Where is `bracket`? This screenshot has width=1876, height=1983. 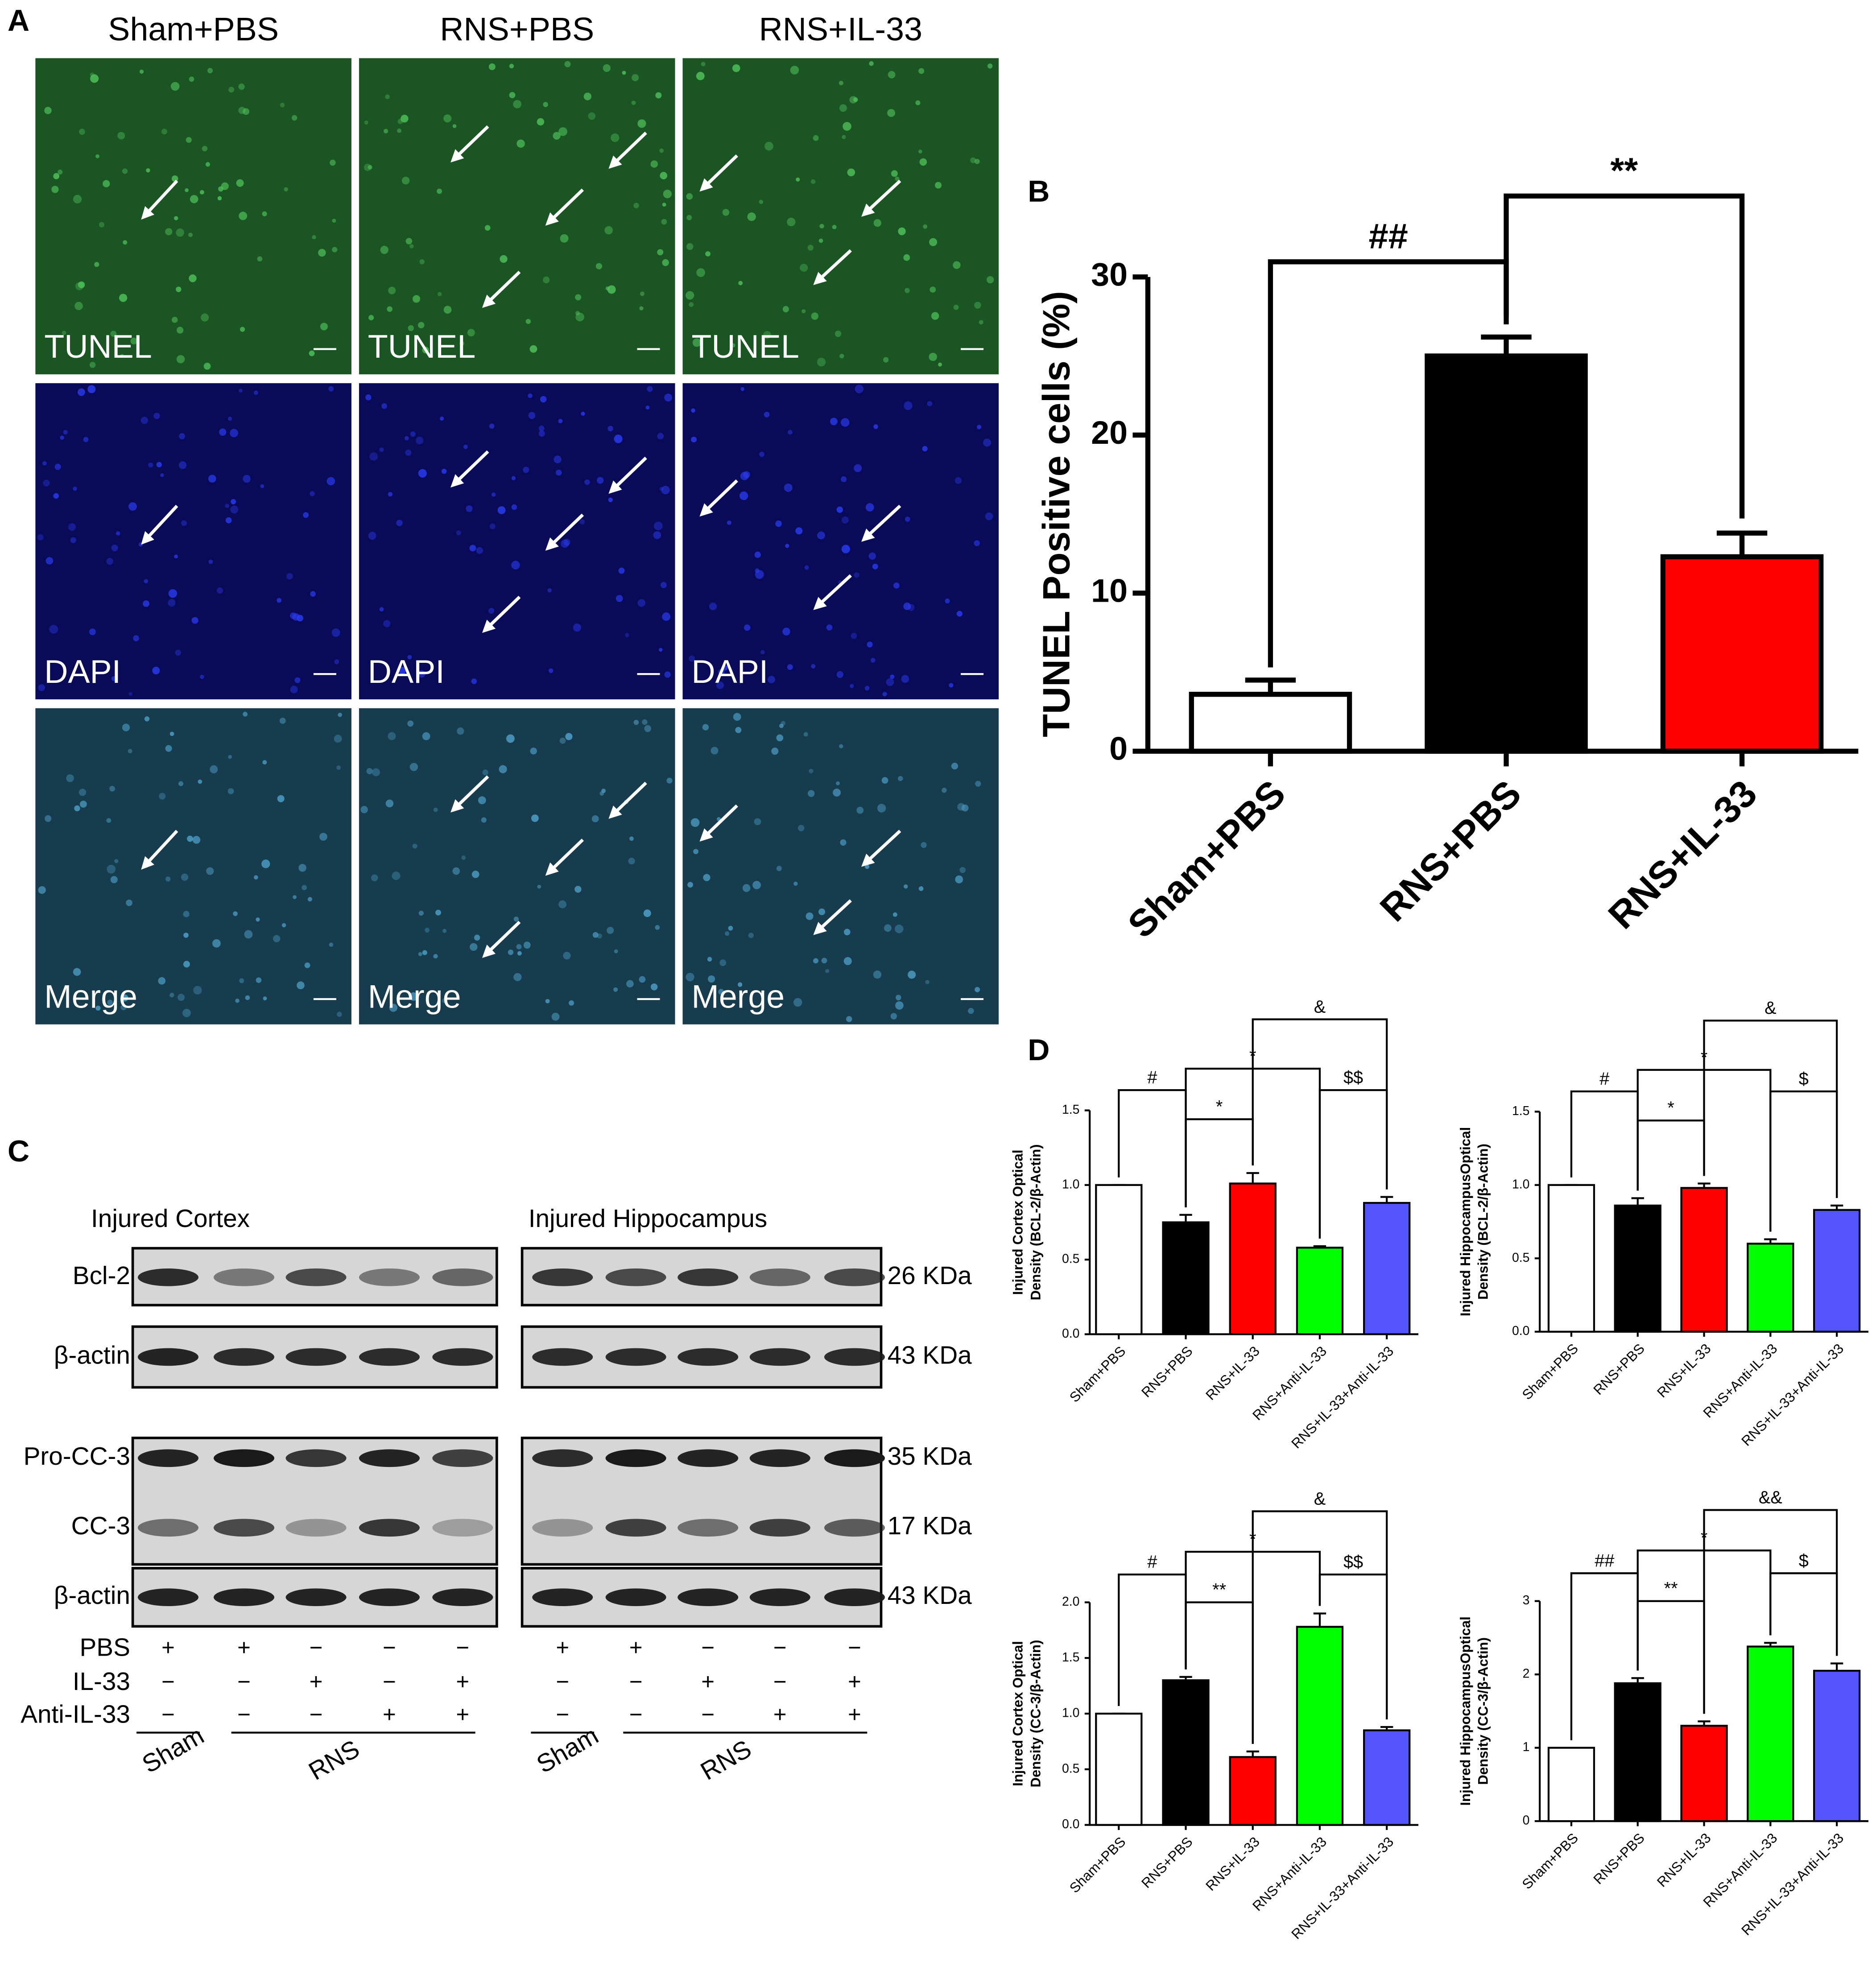
bracket is located at coordinates (1803, 1161).